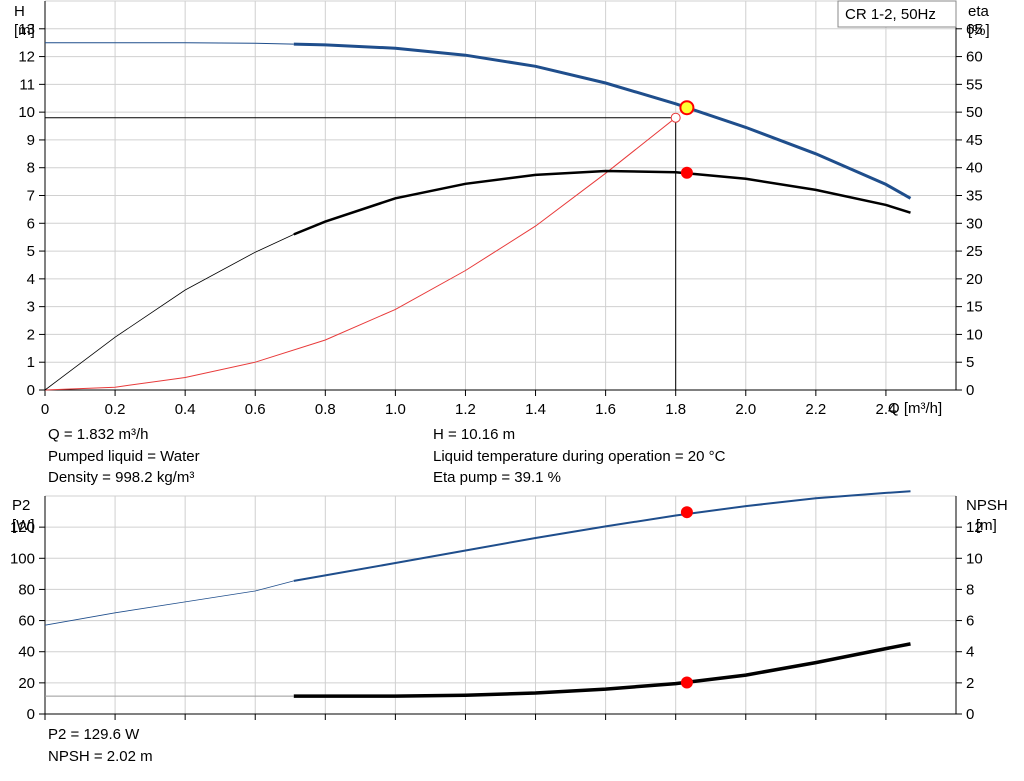 This screenshot has height=781, width=1024. Describe the element at coordinates (26, 683) in the screenshot. I see `bottom-left-tick-label: 20` at that location.